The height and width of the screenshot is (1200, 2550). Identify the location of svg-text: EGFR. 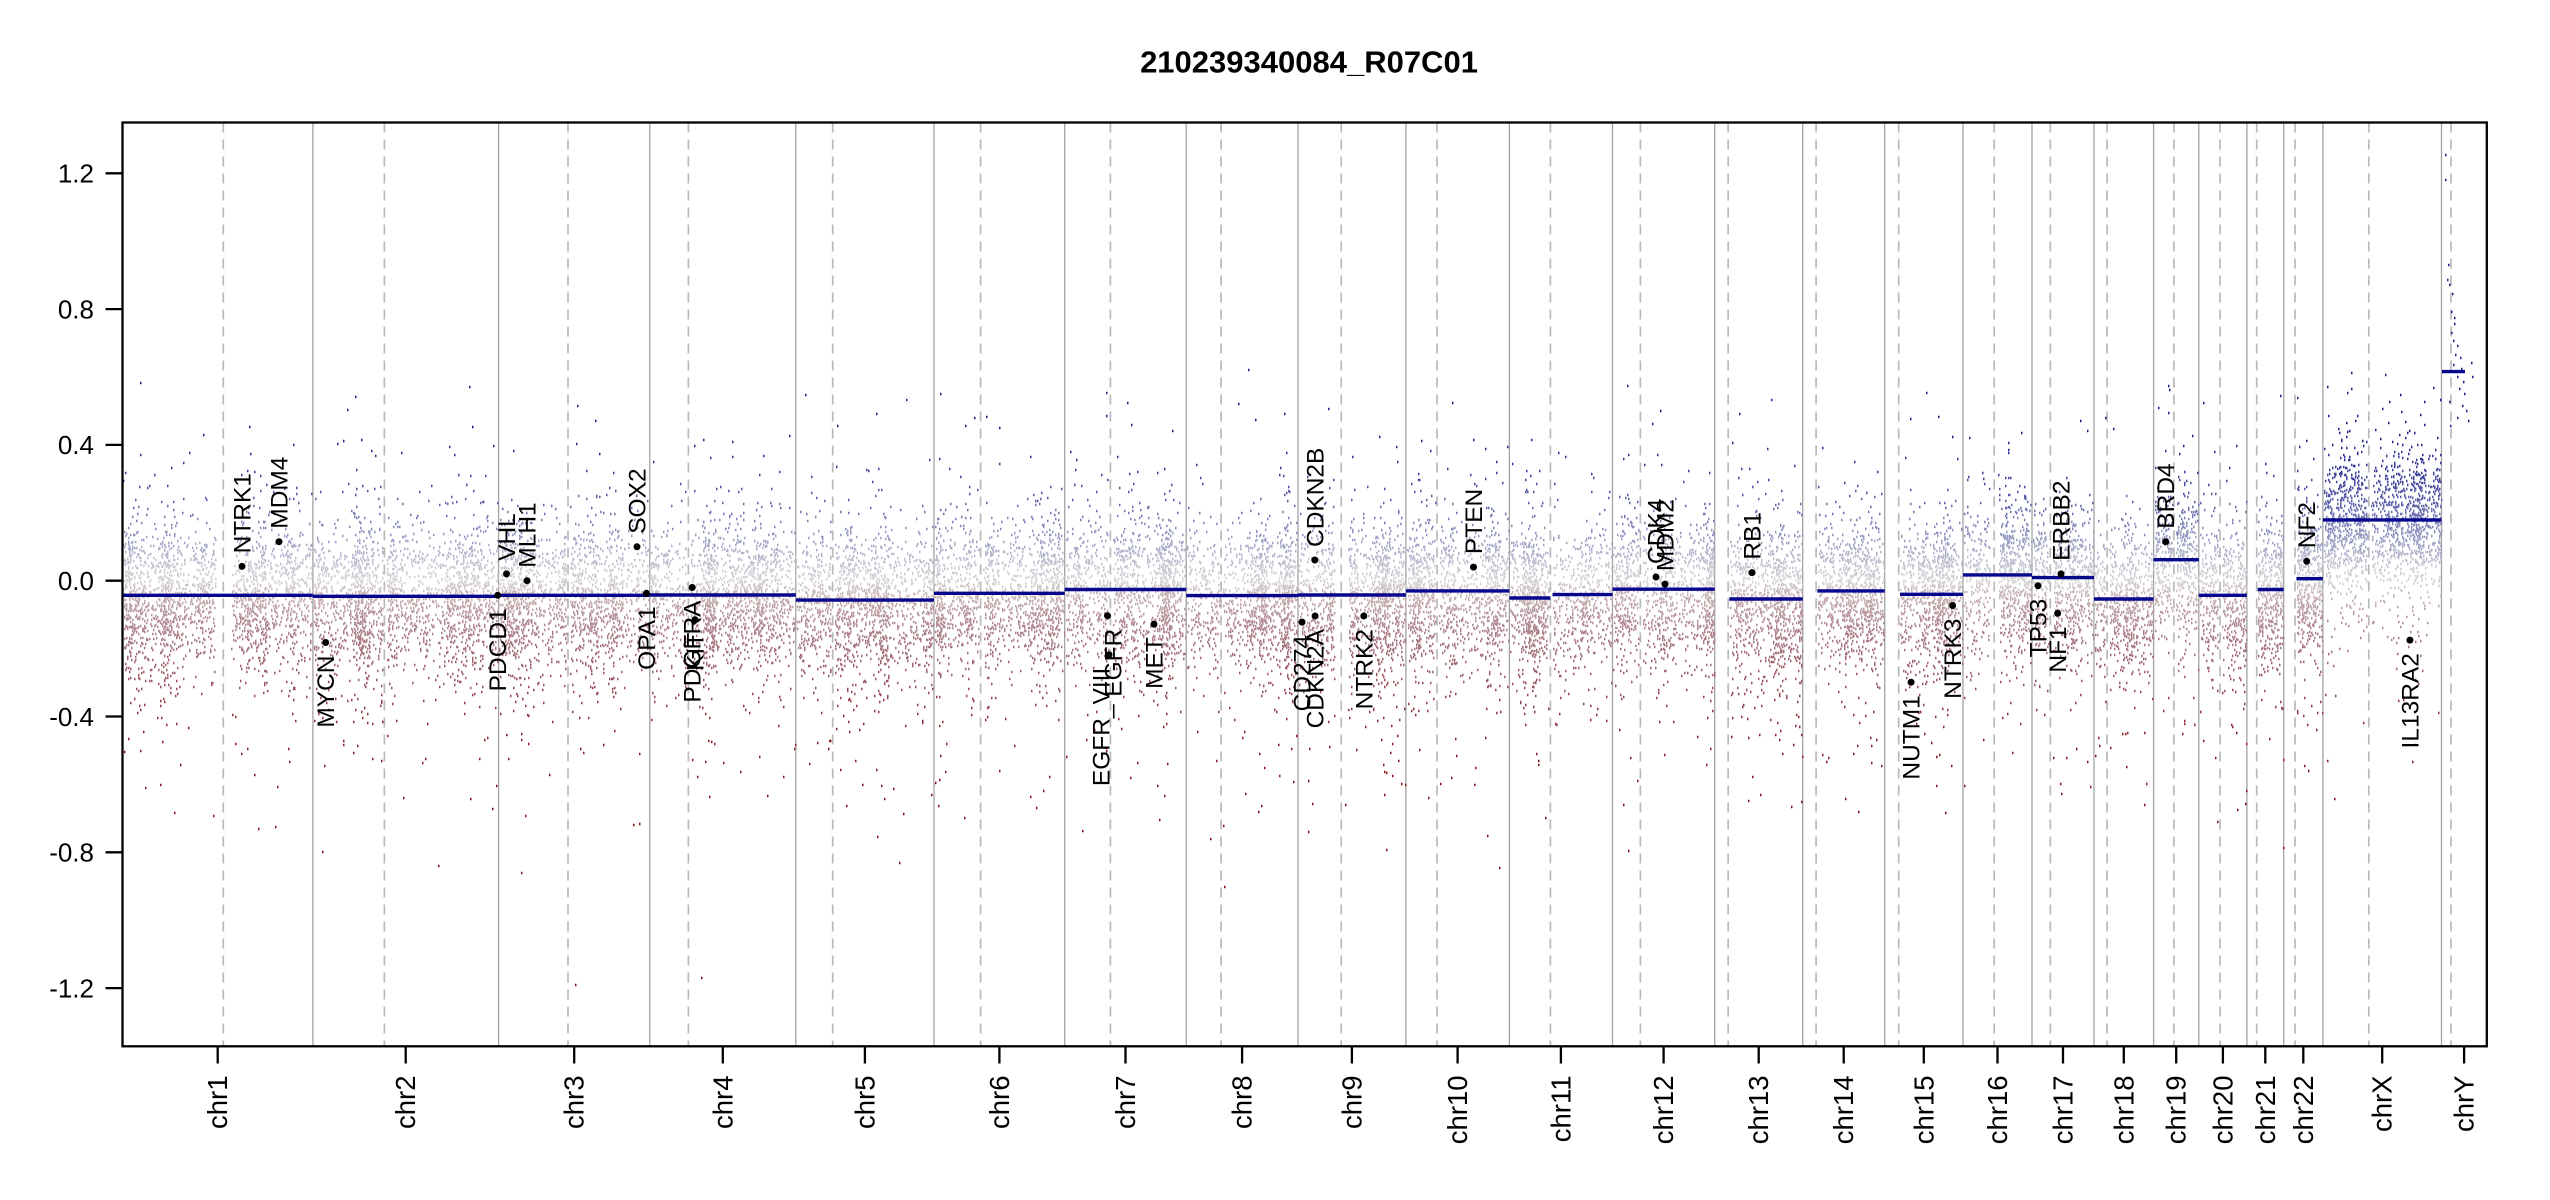
(1114, 663).